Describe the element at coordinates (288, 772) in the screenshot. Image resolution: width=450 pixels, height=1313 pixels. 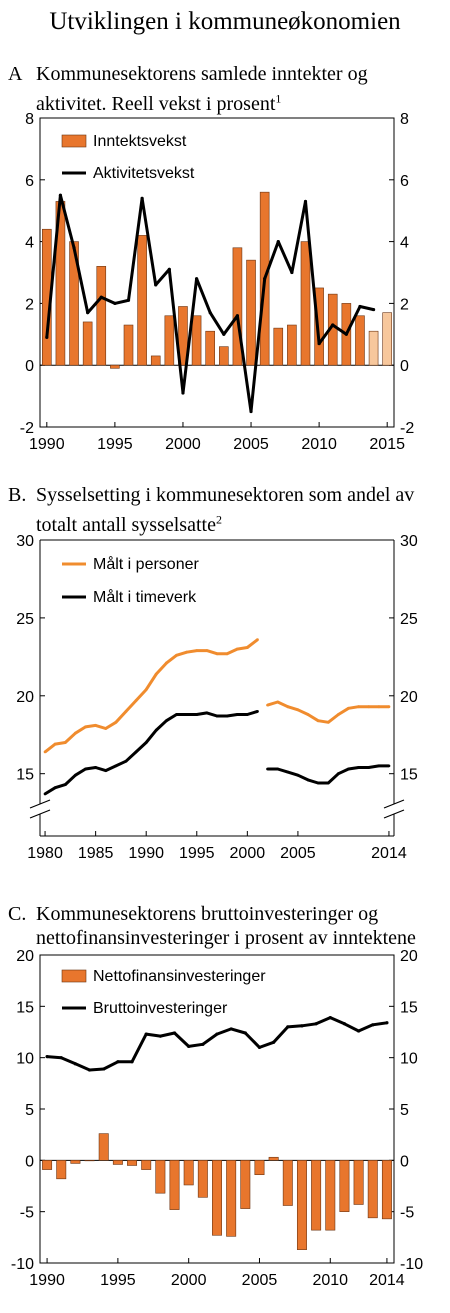
I see `point-timeverk-2004` at that location.